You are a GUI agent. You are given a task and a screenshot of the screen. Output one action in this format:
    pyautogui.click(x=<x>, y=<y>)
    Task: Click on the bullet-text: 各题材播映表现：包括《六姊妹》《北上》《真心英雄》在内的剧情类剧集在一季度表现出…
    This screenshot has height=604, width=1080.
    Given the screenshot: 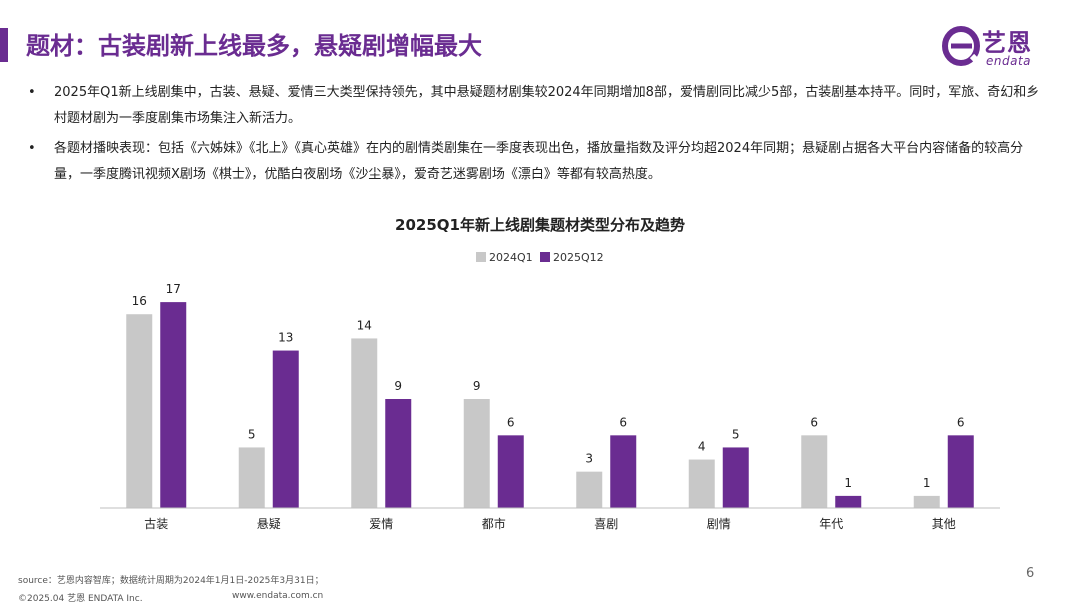 What is the action you would take?
    pyautogui.click(x=539, y=161)
    